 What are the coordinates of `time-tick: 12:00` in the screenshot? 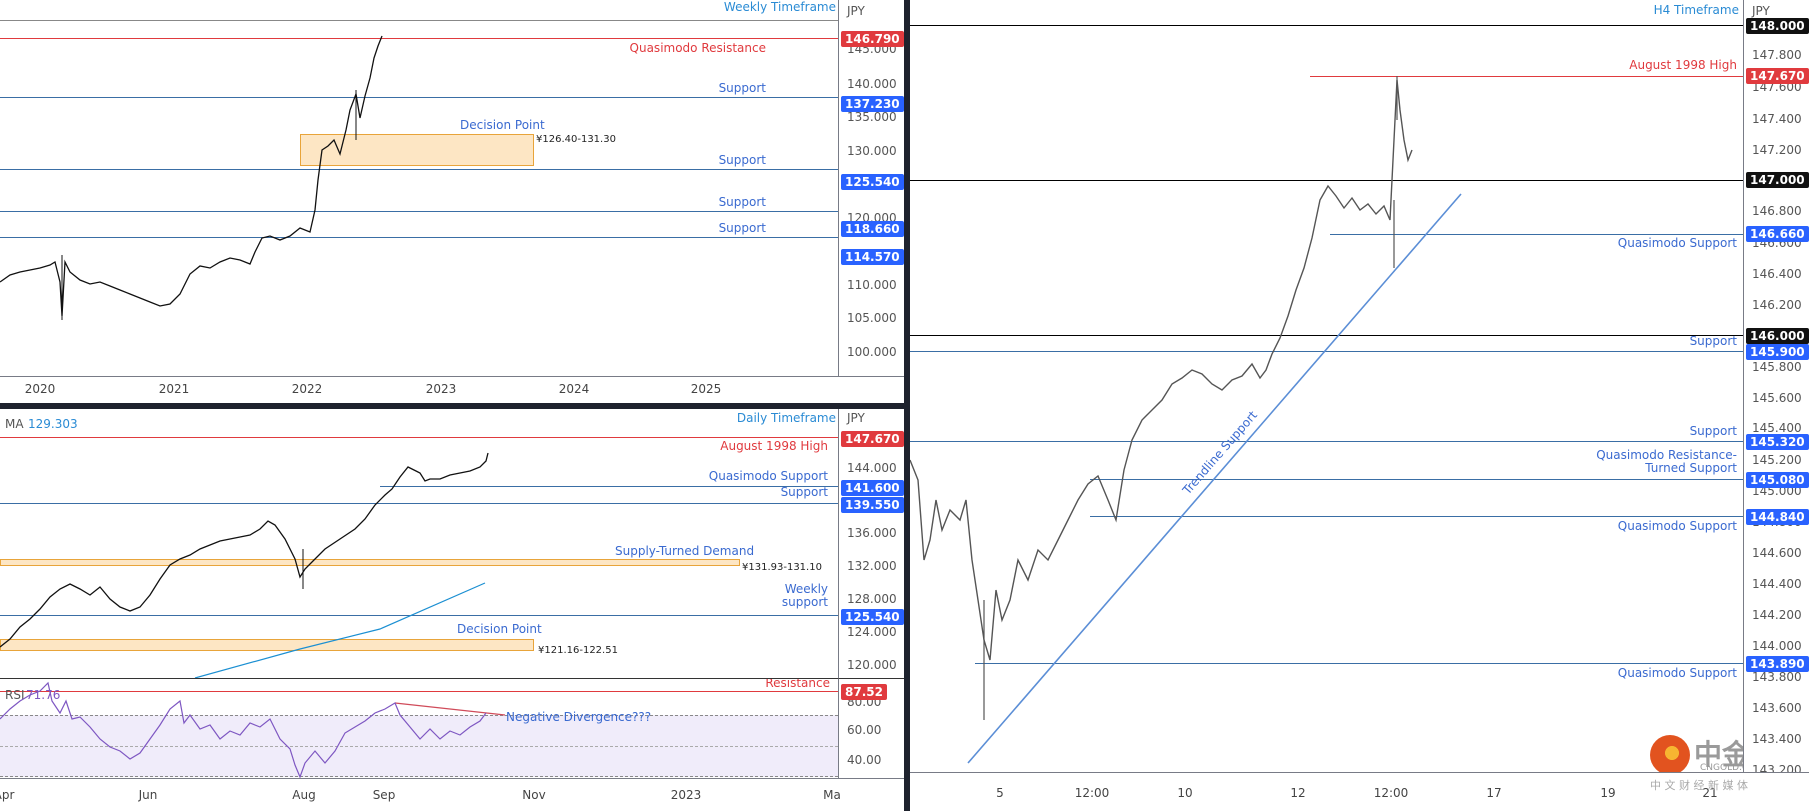 It's located at (1391, 793).